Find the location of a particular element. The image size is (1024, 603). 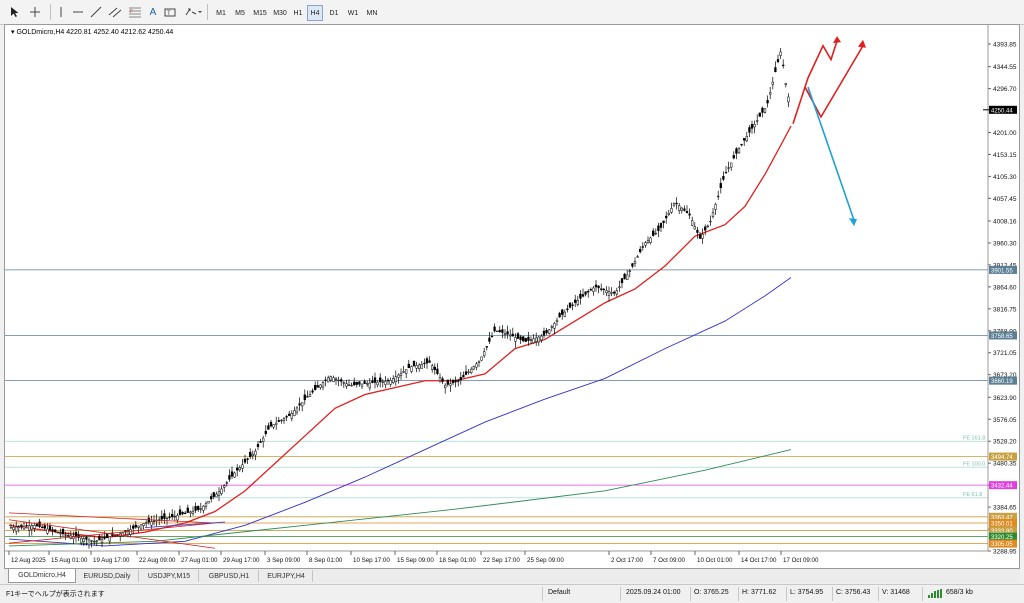

bullish-projection-arrow is located at coordinates (815, 82).